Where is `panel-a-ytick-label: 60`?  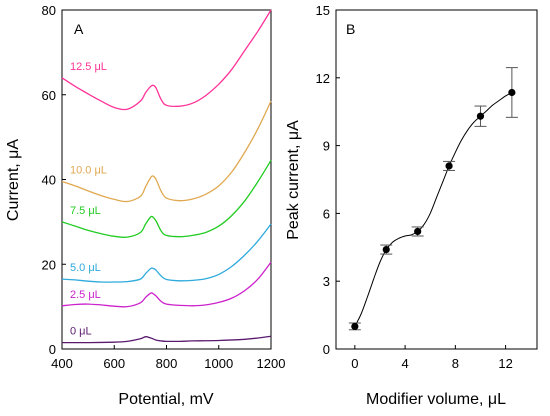
panel-a-ytick-label: 60 is located at coordinates (49, 95).